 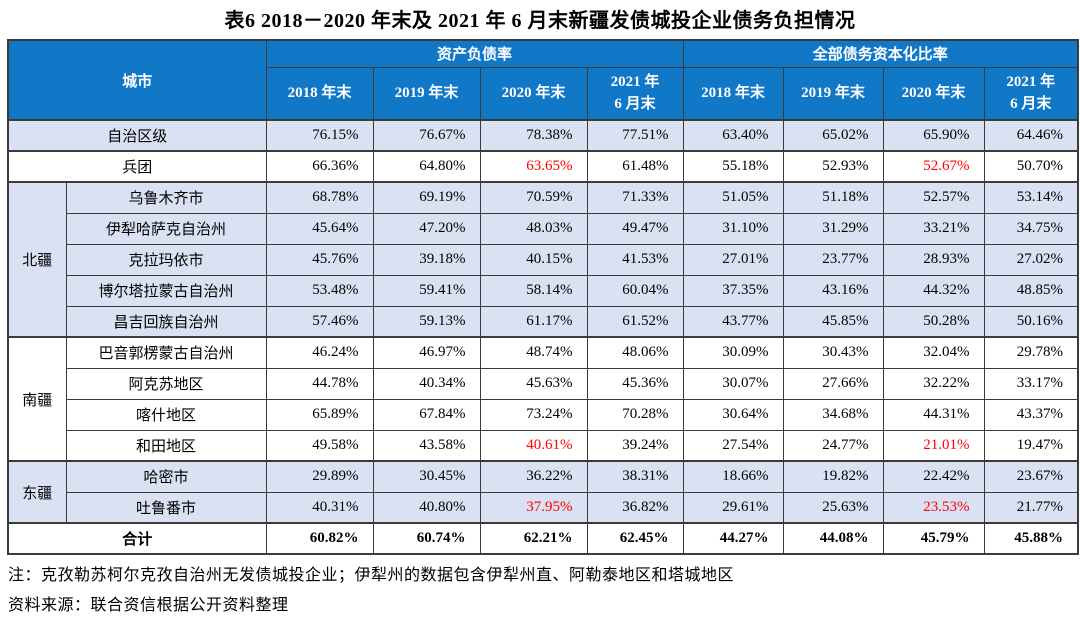 What do you see at coordinates (733, 507) in the screenshot?
I see `value-cell: 29.61%` at bounding box center [733, 507].